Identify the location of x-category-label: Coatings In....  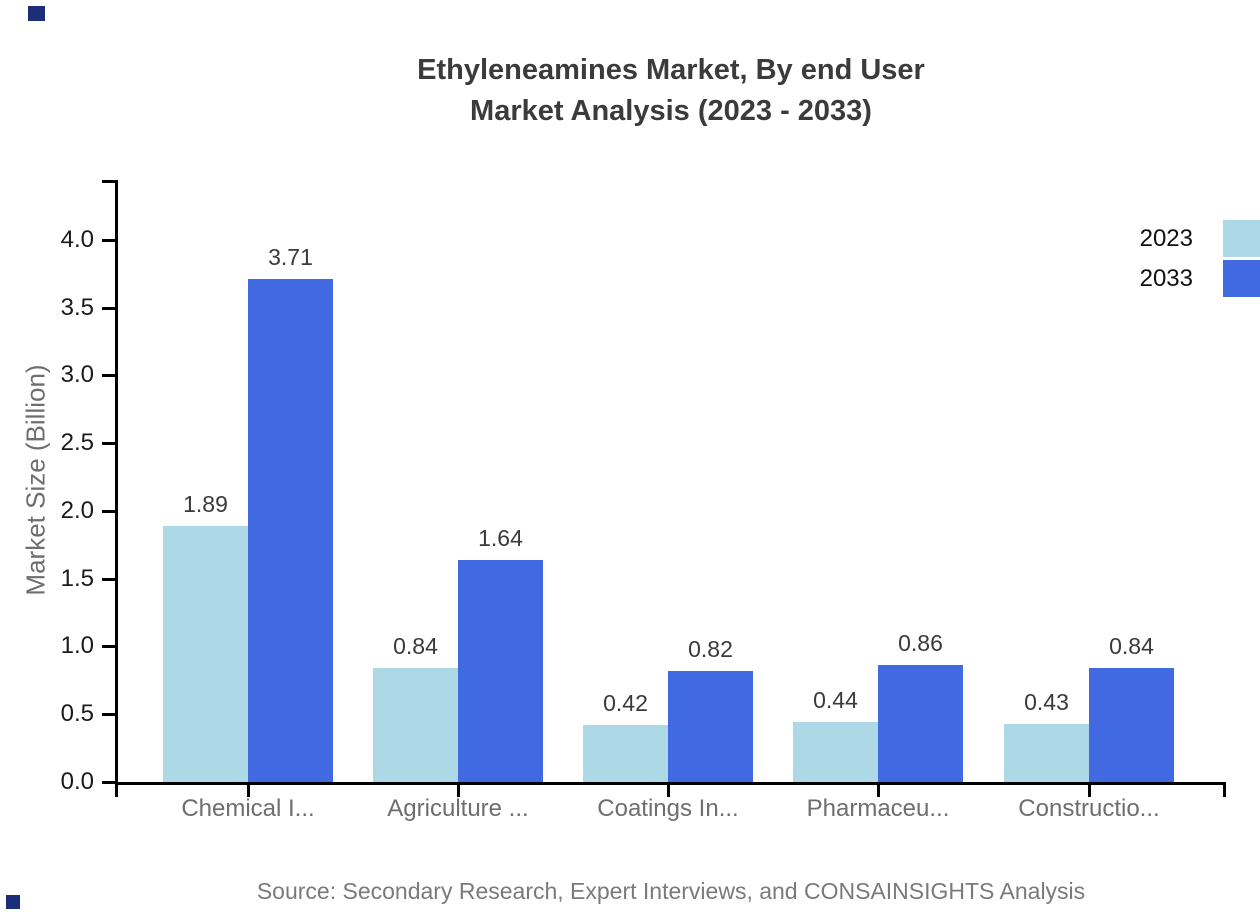
(668, 808).